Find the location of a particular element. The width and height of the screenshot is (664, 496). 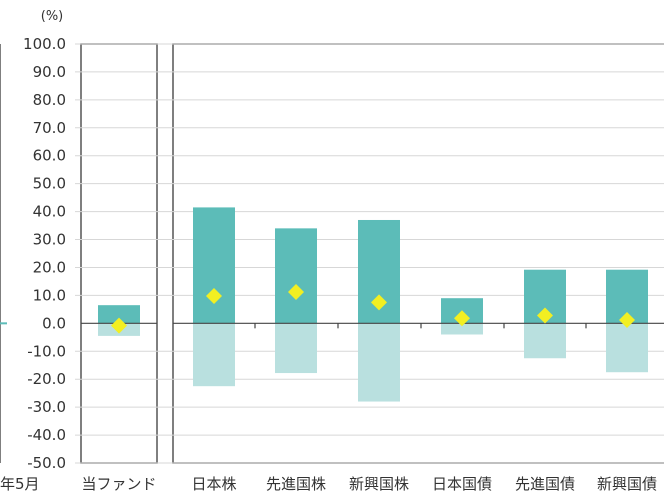

y-tick-label: 80.0 is located at coordinates (49, 100).